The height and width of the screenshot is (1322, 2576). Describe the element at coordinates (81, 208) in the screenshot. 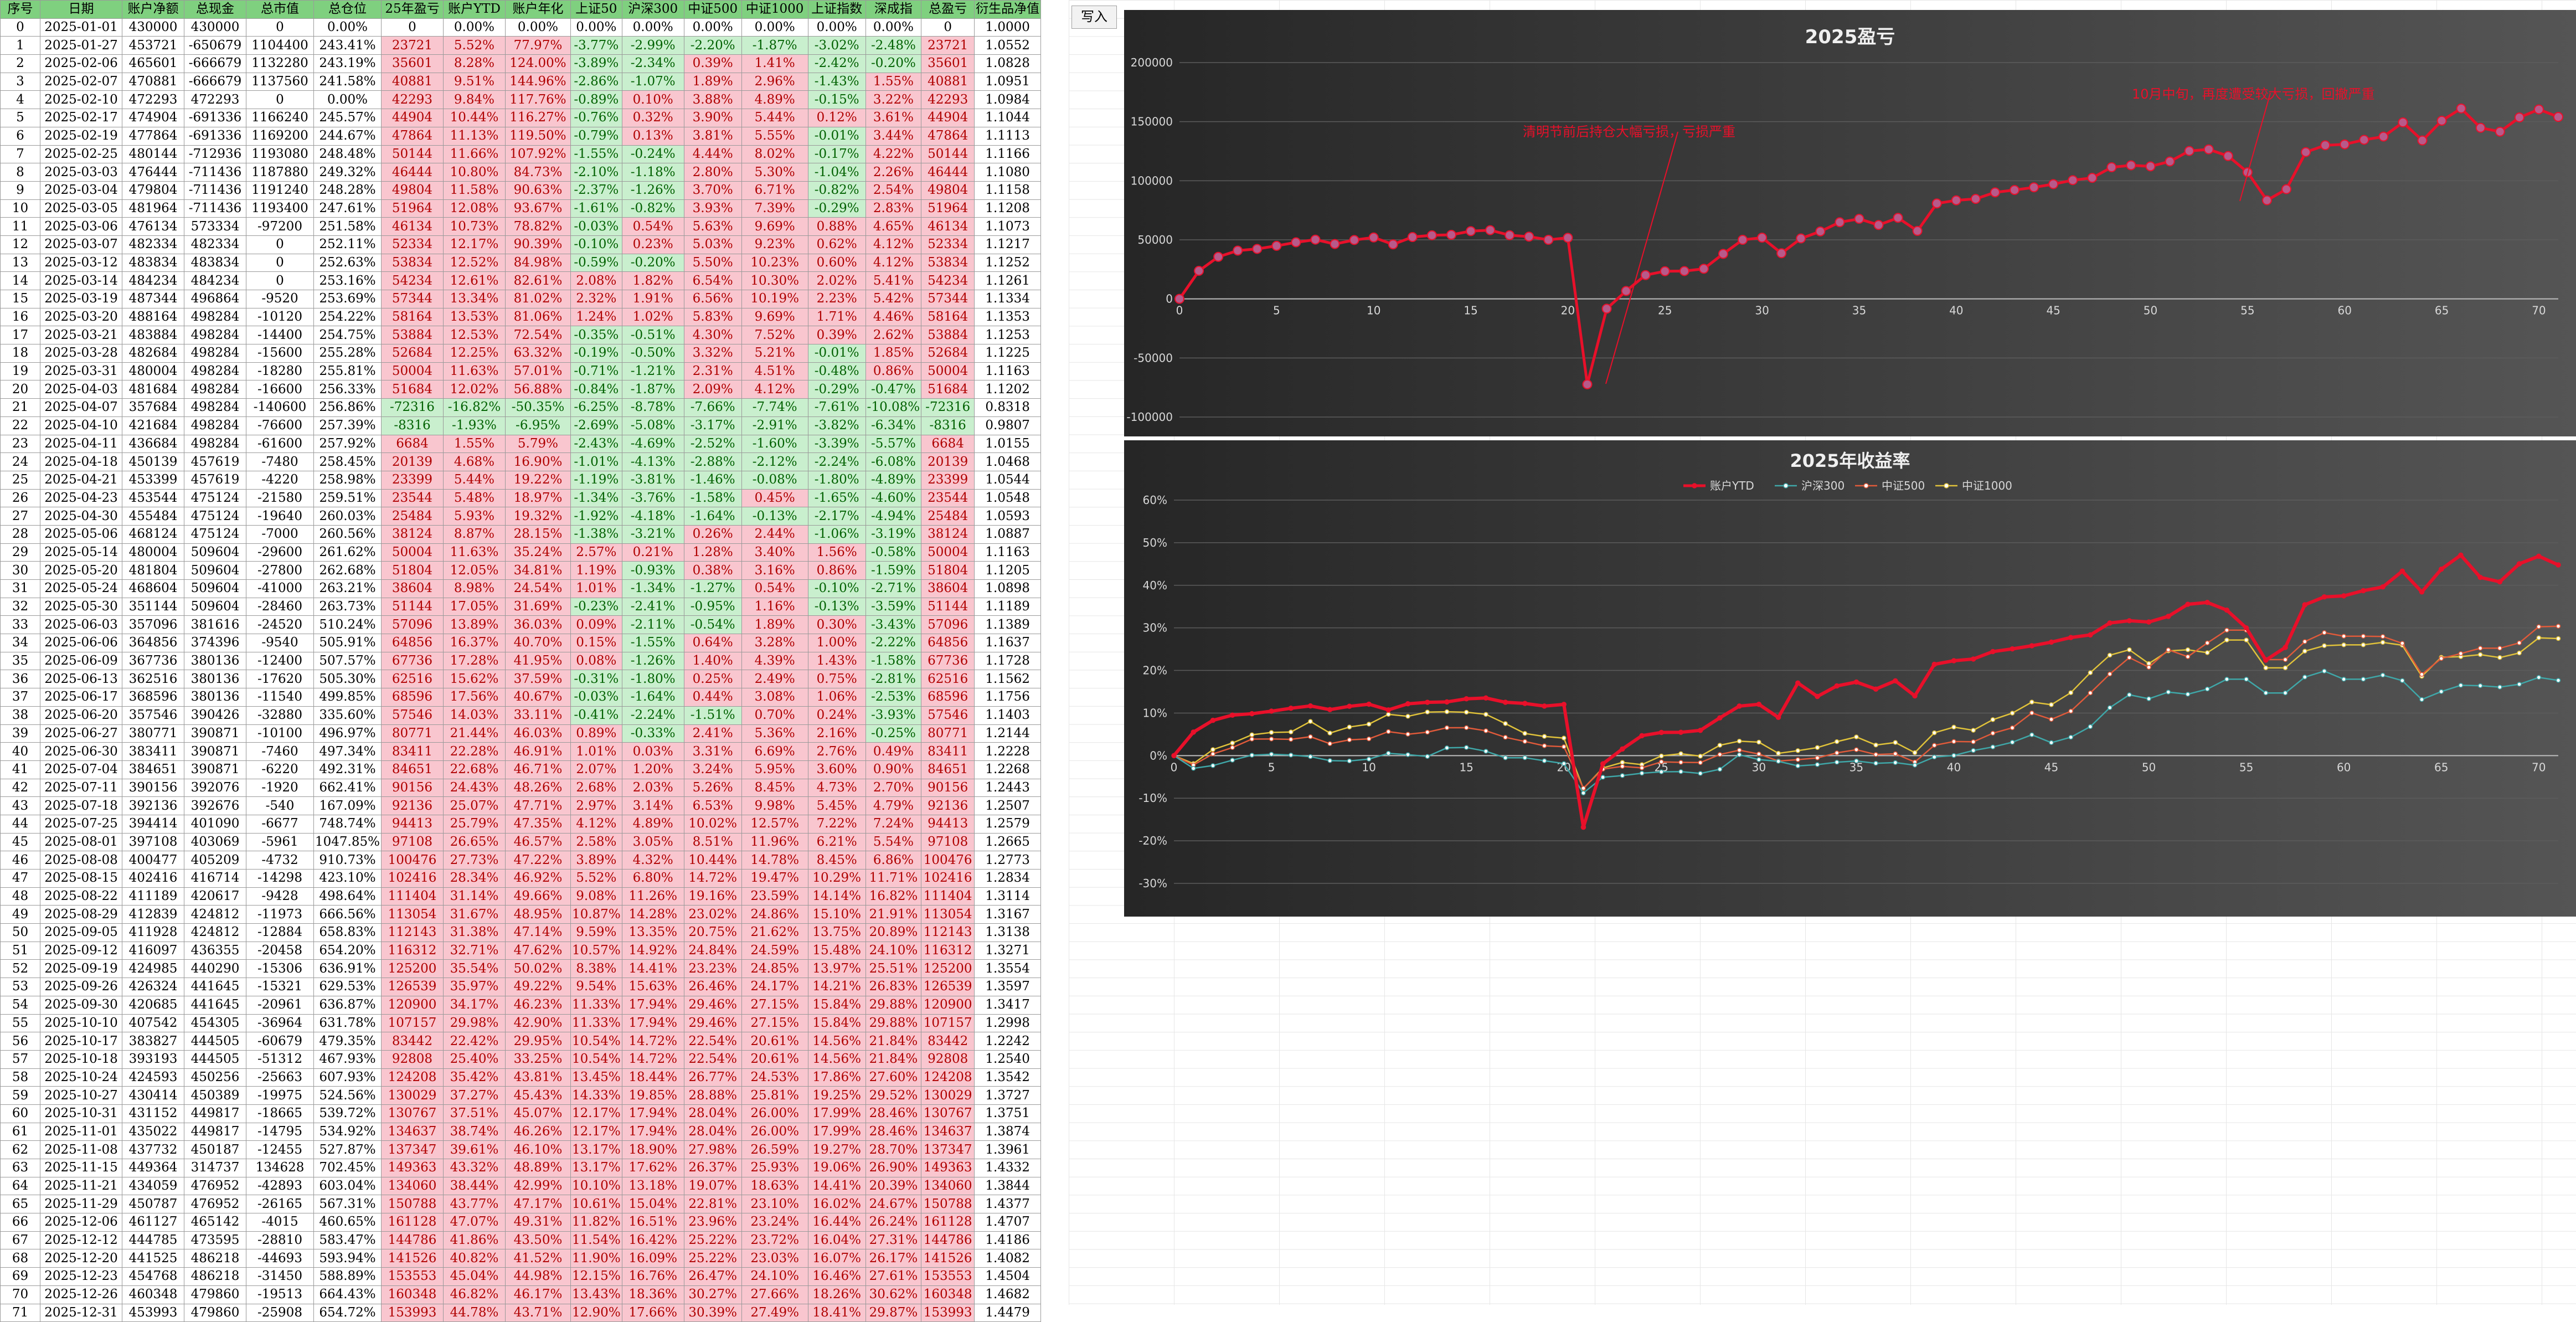

I see `table-cell: 2025-03-05` at that location.